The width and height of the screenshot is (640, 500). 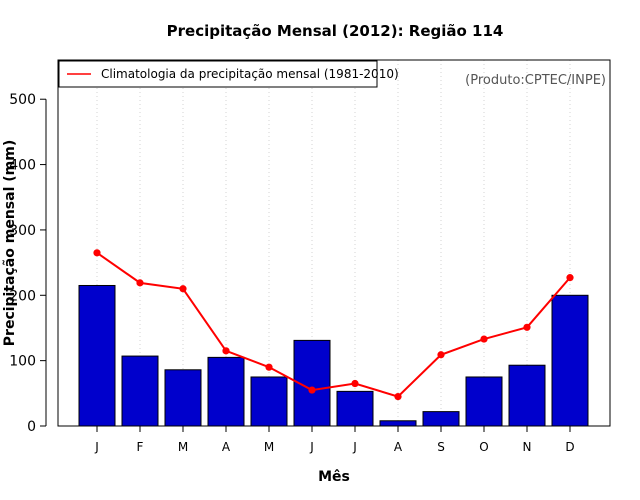 I want to click on x-tick-label: S, so click(x=441, y=447).